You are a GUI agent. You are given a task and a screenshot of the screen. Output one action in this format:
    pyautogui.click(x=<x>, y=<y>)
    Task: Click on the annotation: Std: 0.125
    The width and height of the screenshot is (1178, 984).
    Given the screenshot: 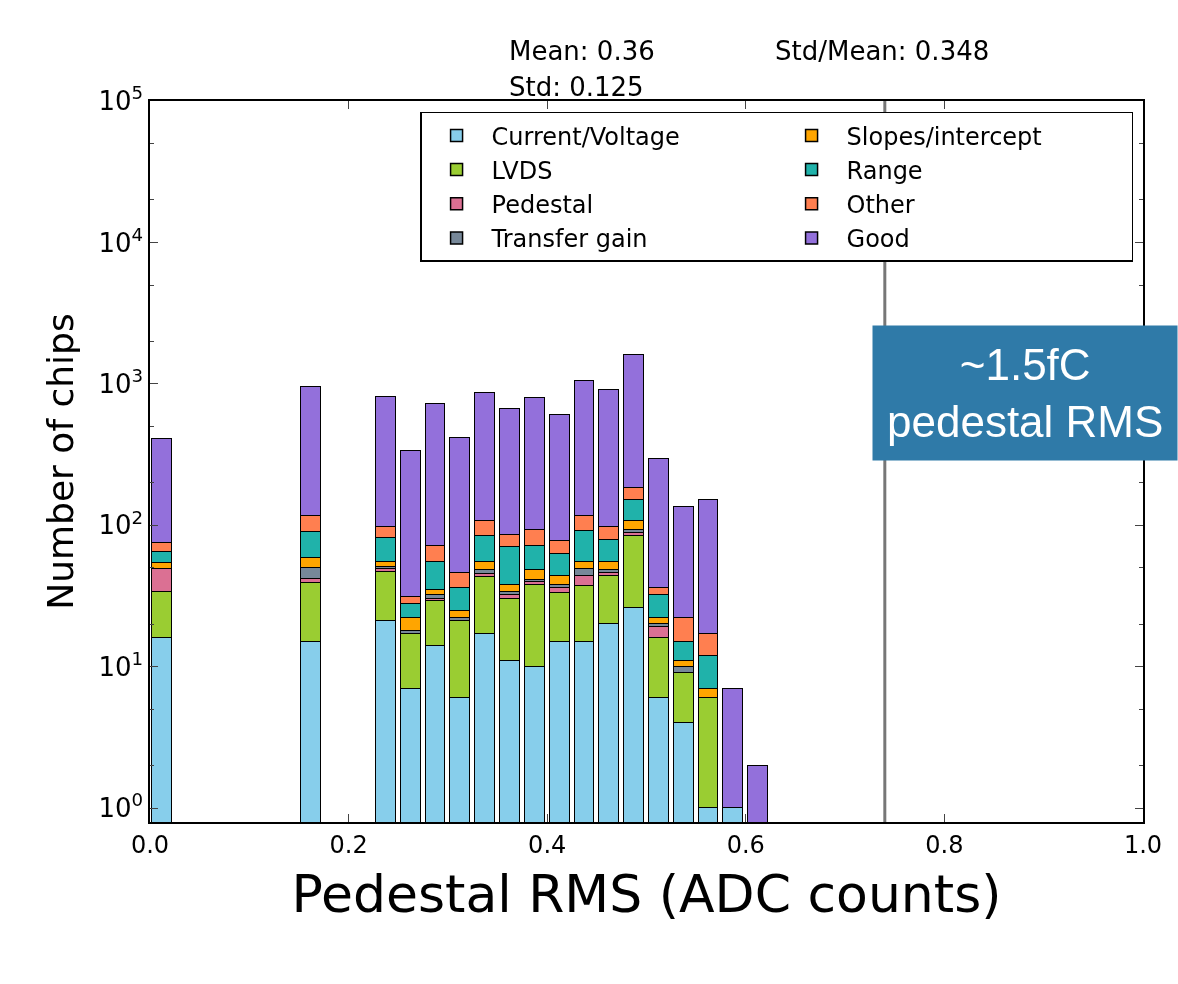 What is the action you would take?
    pyautogui.click(x=576, y=87)
    